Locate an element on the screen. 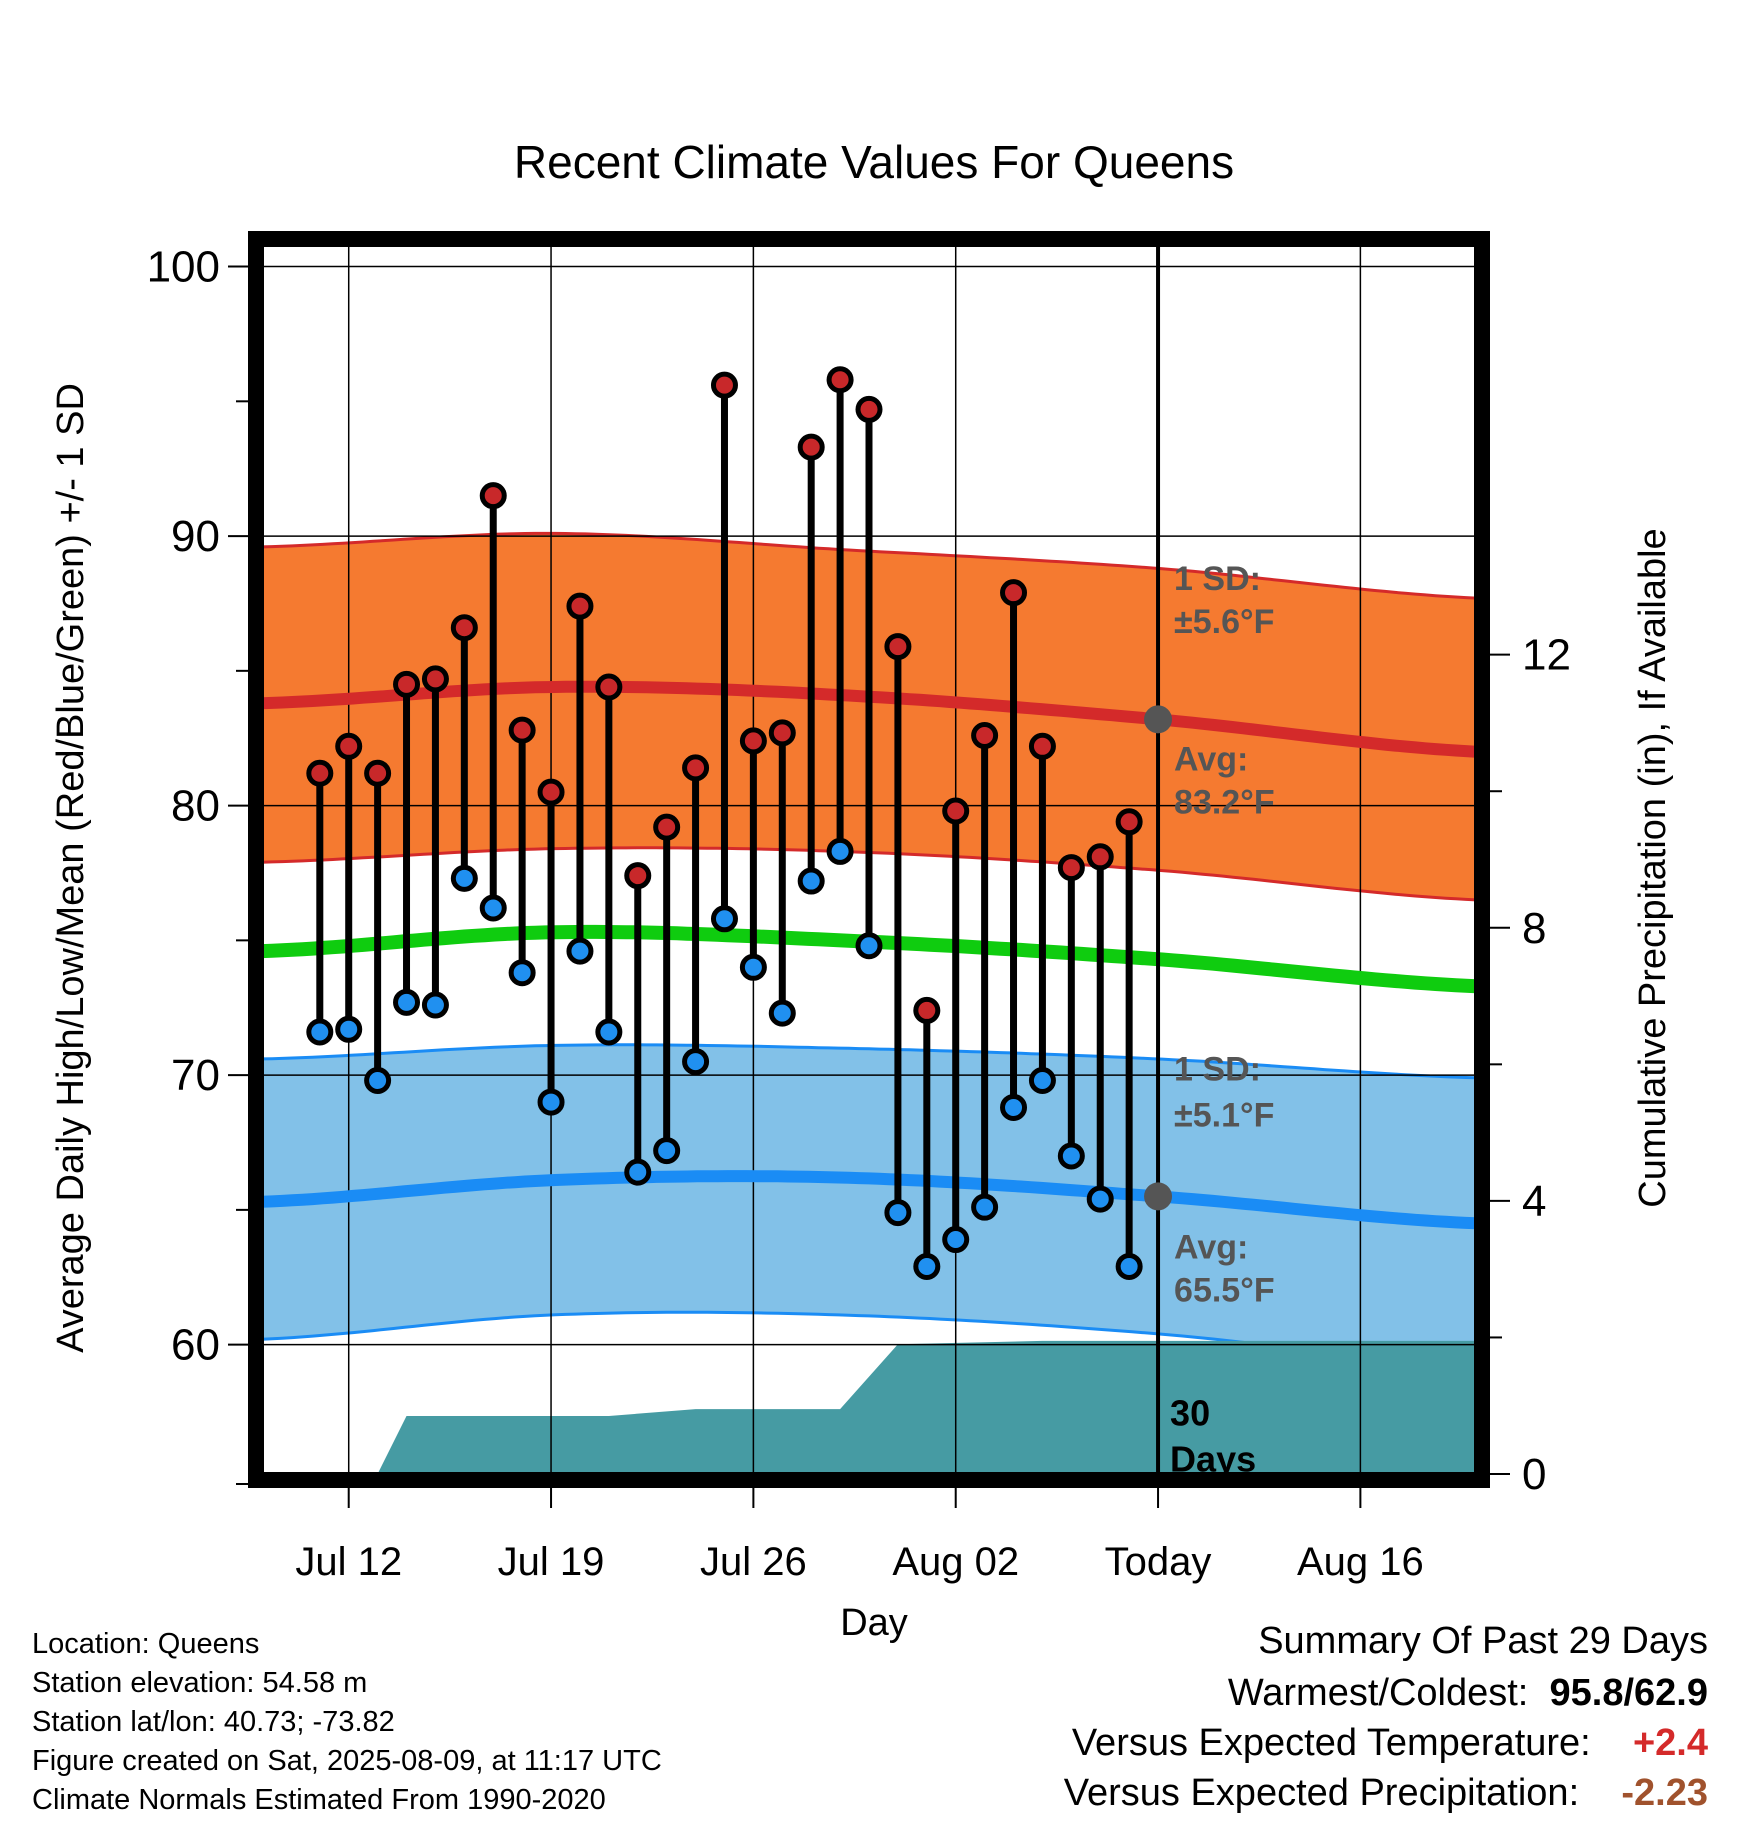 Image resolution: width=1748 pixels, height=1828 pixels. y-tick-label: 90 is located at coordinates (195, 536).